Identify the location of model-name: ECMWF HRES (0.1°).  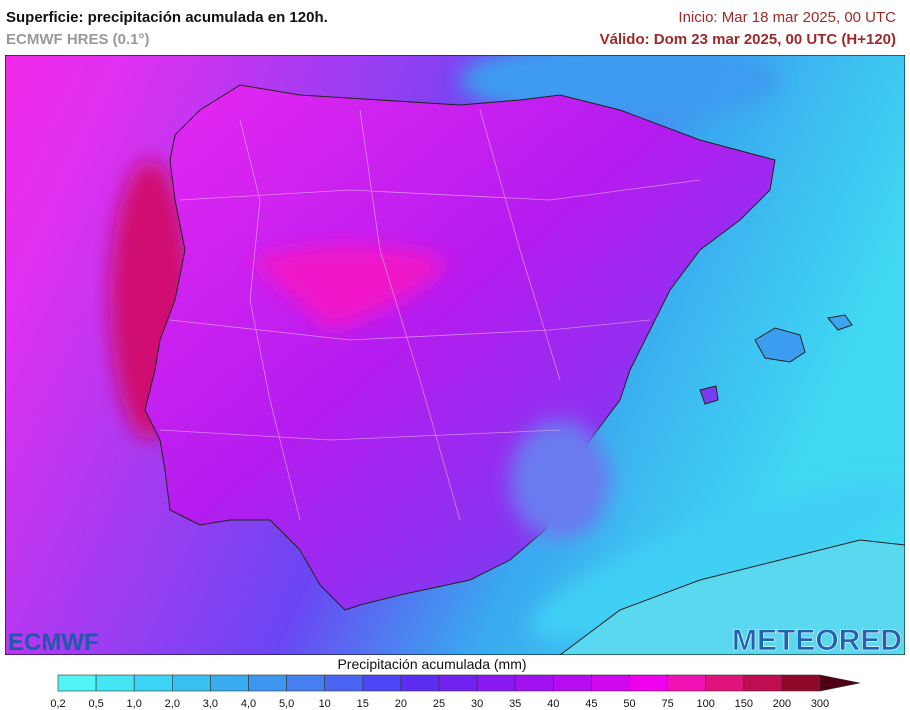
(78, 39).